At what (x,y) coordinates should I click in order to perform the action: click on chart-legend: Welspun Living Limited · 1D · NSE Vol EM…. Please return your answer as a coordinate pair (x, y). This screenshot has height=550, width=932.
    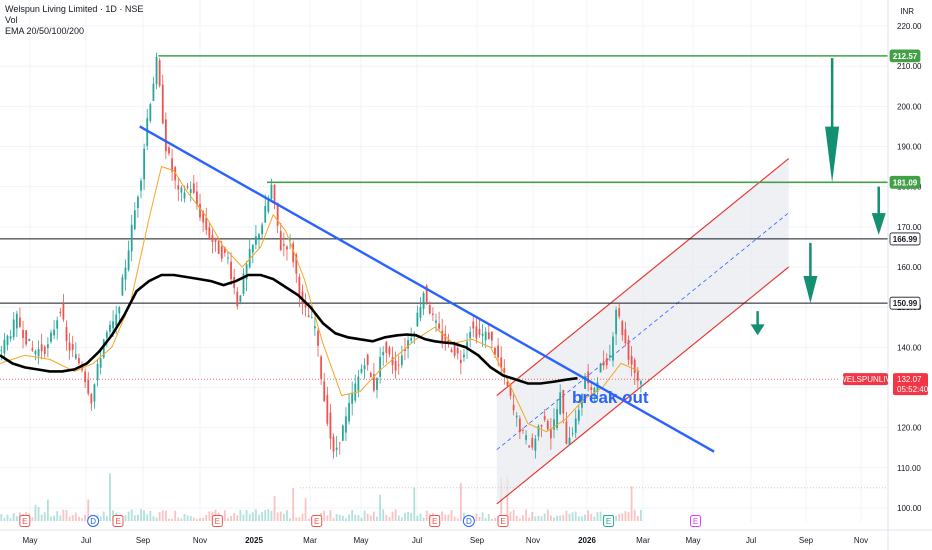
    Looking at the image, I should click on (74, 20).